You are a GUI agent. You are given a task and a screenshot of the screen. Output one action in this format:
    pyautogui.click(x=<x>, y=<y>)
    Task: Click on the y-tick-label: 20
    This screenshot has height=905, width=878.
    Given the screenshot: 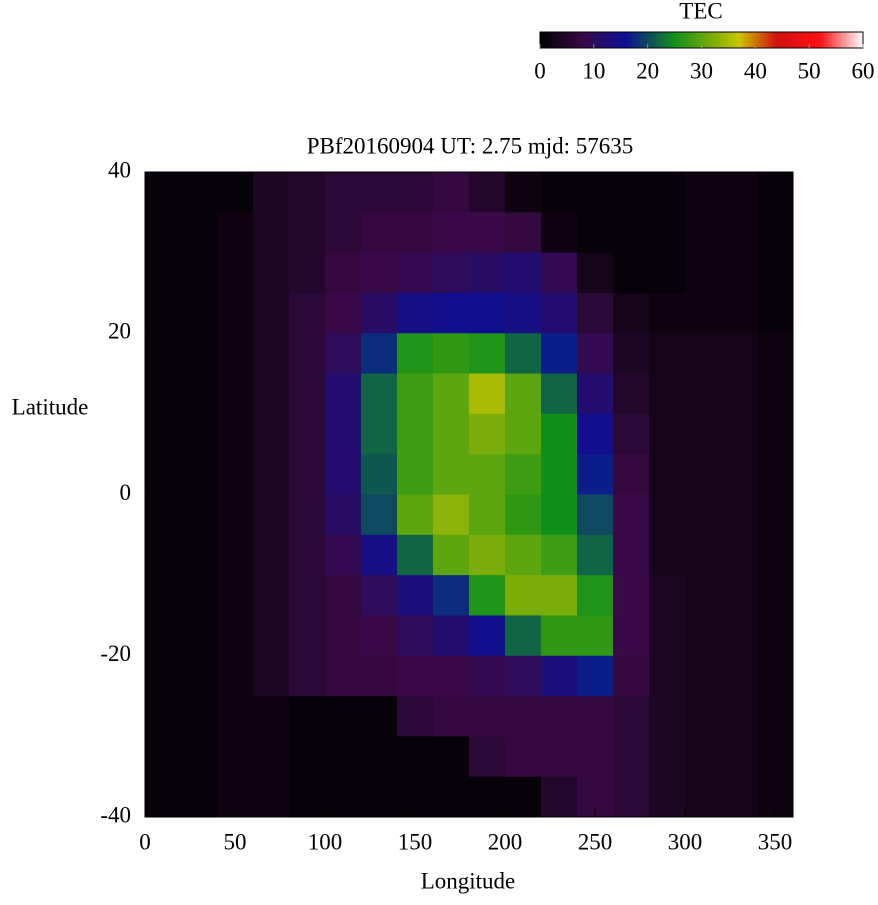 What is the action you would take?
    pyautogui.click(x=119, y=331)
    